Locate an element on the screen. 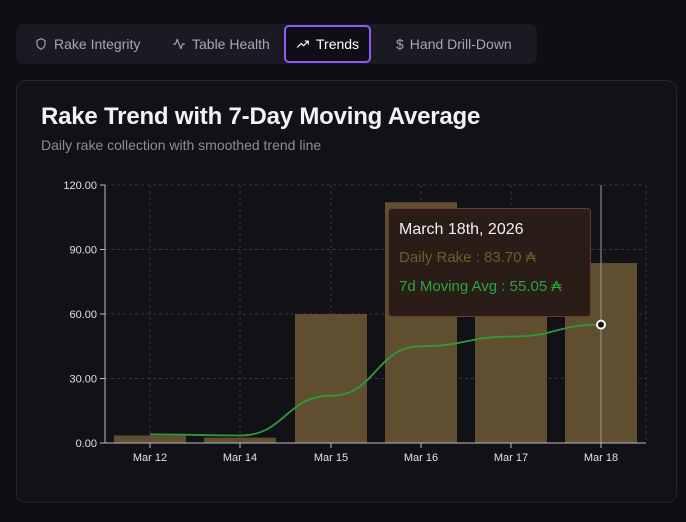 The image size is (686, 522). moving-average-point is located at coordinates (601, 324).